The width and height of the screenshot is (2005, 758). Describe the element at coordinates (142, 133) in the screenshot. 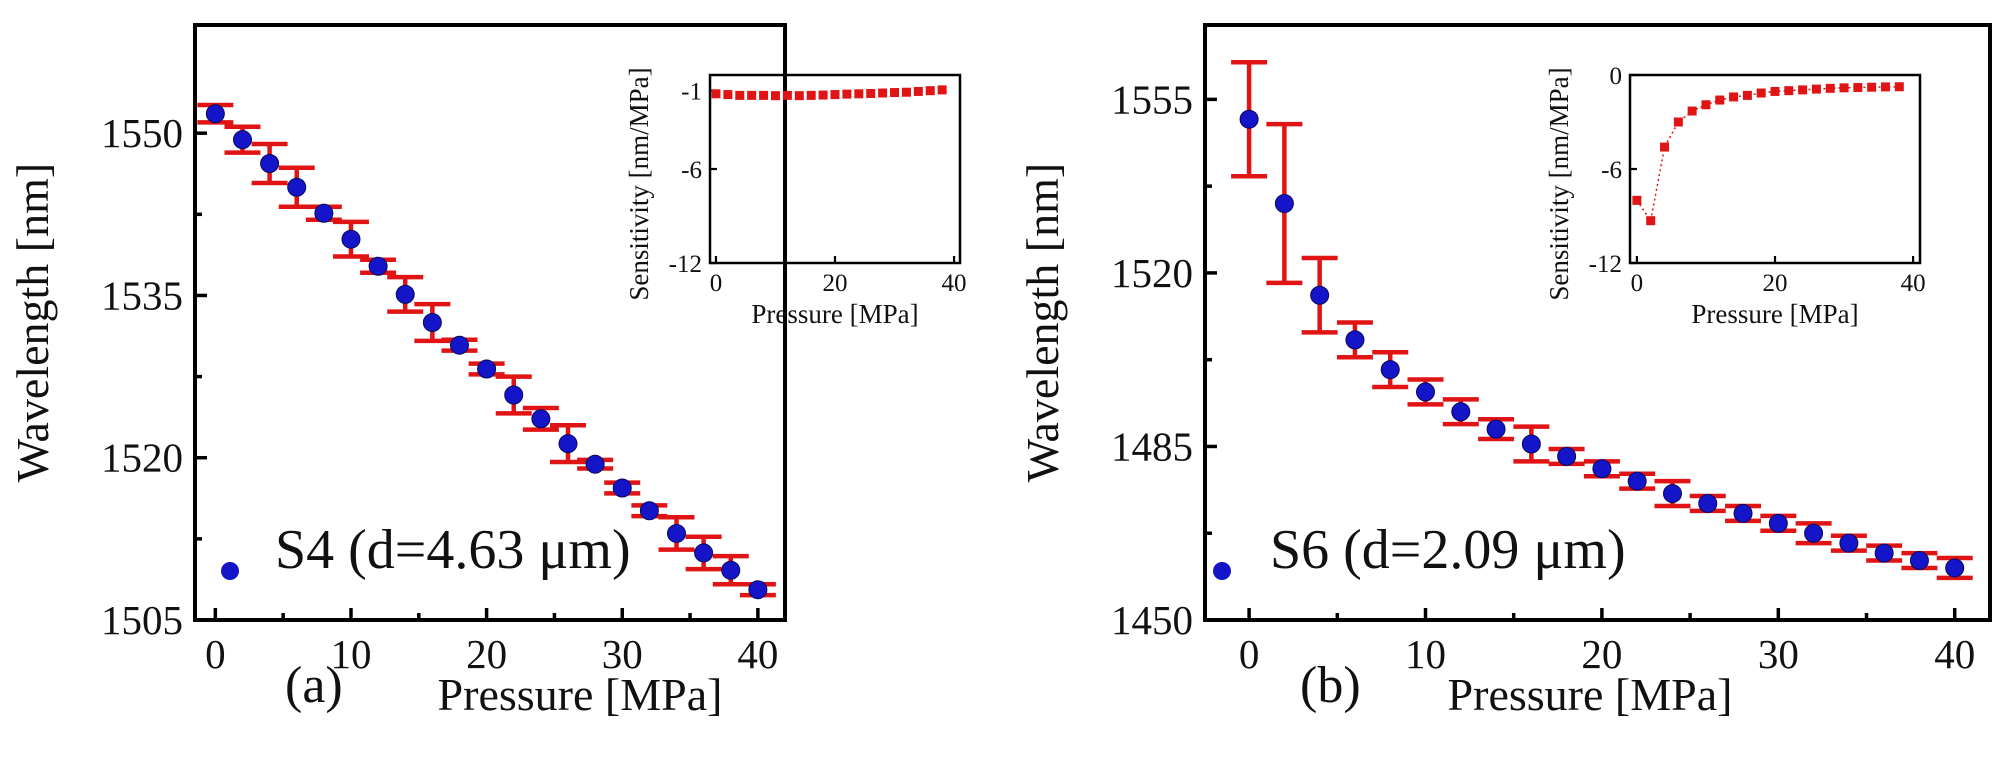

I see `y-tick-label: 1550` at that location.